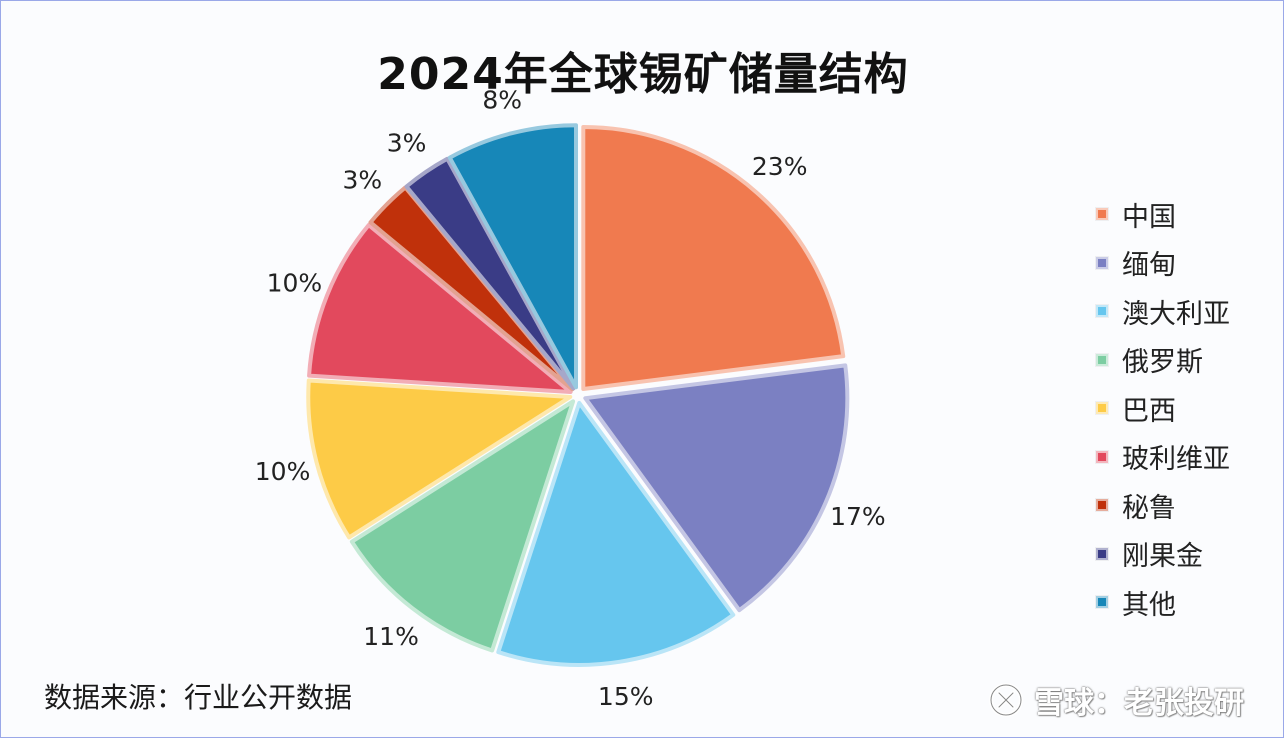 The width and height of the screenshot is (1286, 740). I want to click on legend-item-6: 玻利维亚, so click(1162, 457).